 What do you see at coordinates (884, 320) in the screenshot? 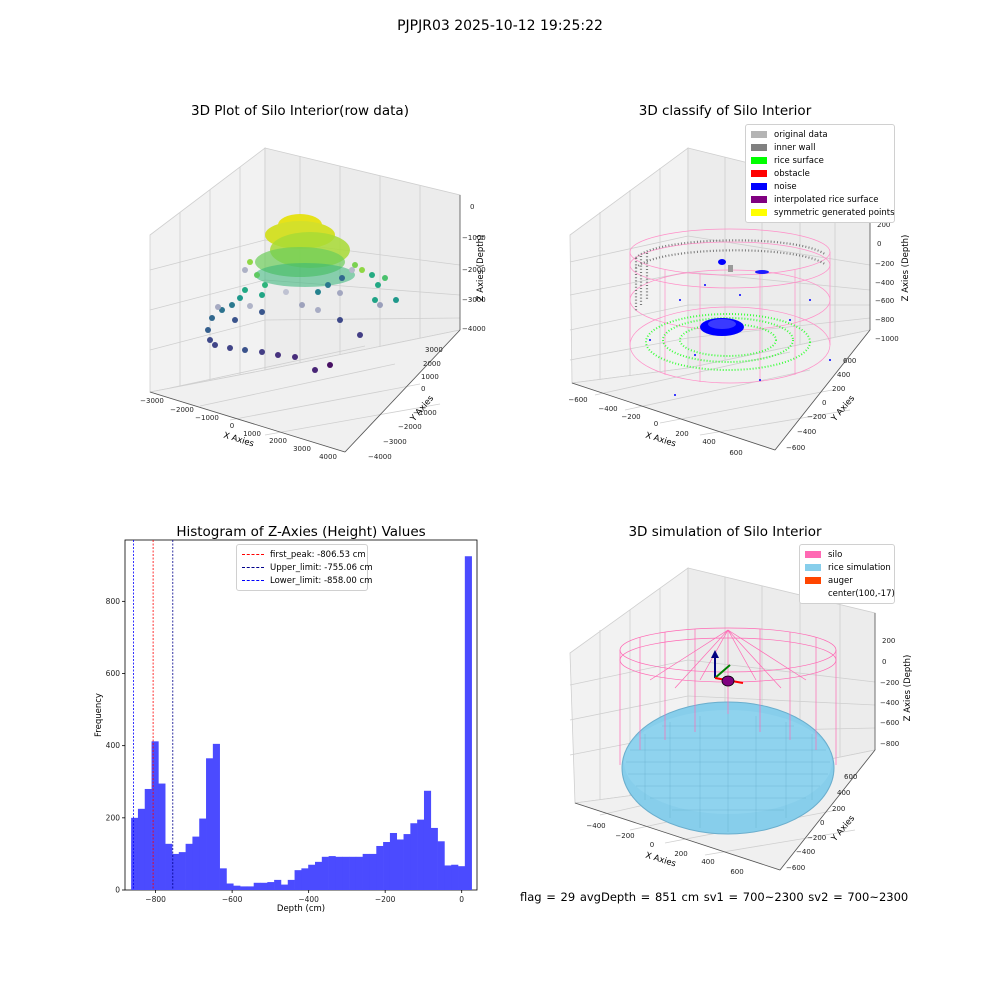
I see `tick-label: −800` at bounding box center [884, 320].